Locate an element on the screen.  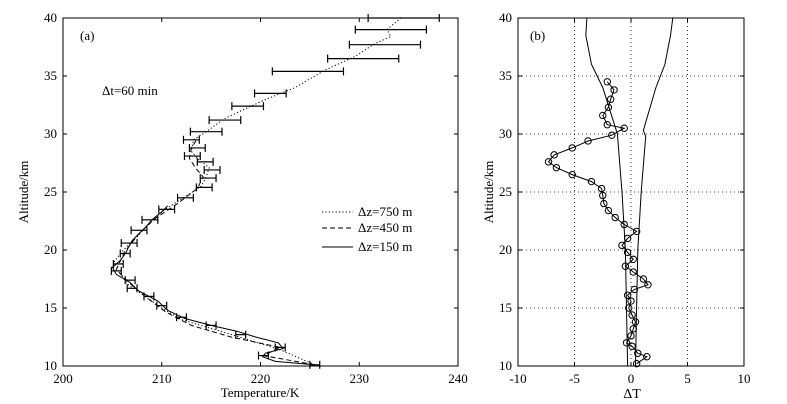
panel-b-xtick-label: 10 is located at coordinates (744, 378).